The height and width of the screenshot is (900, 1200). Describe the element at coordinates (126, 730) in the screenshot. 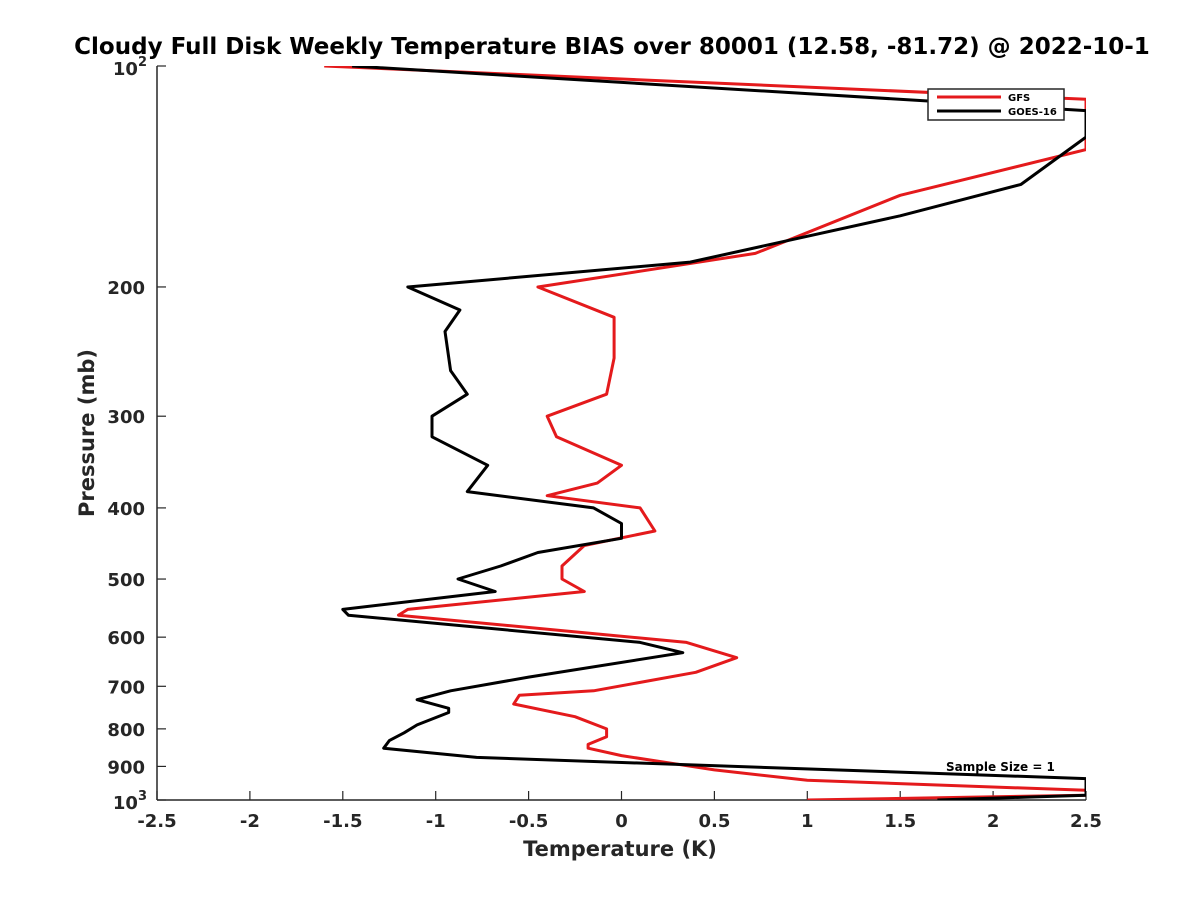

I see `y-tick-label: 800` at that location.